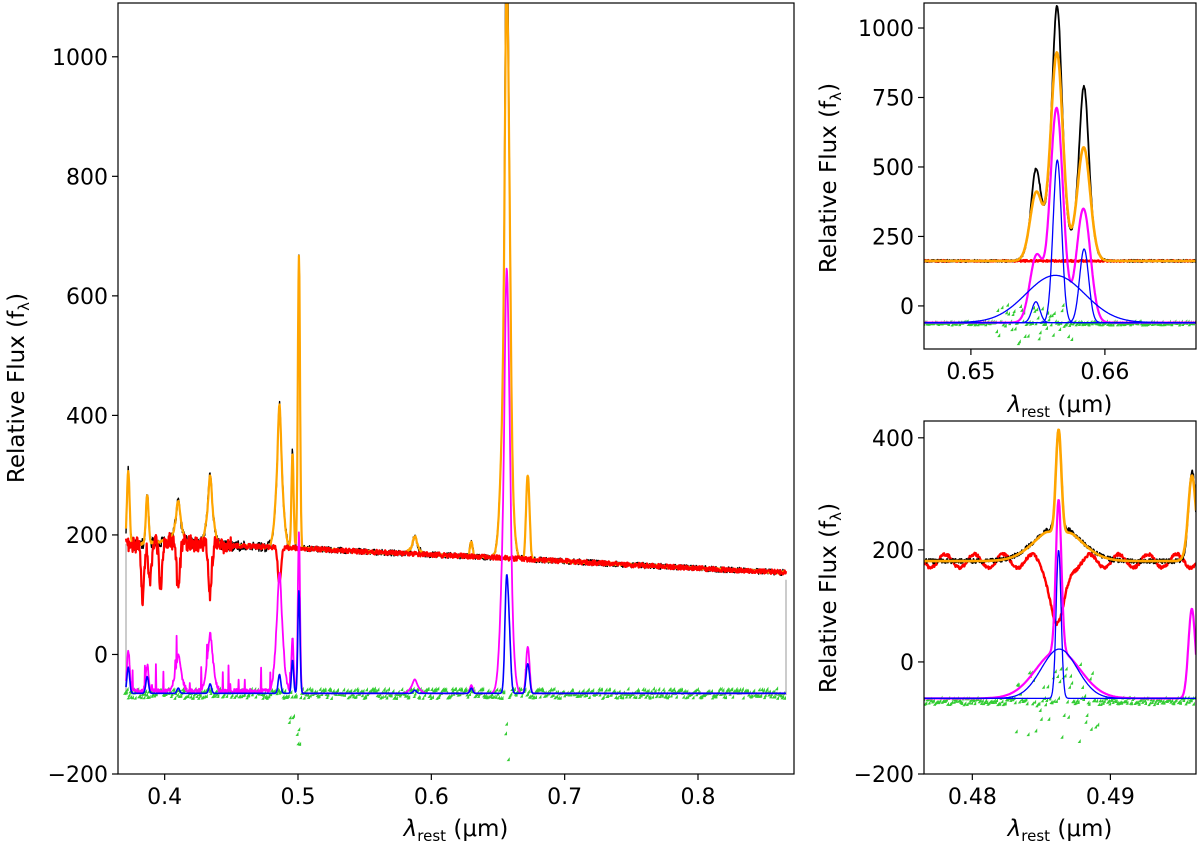  What do you see at coordinates (830, 178) in the screenshot?
I see `halpha-y-axis-label: Relative Flux (fλ)` at bounding box center [830, 178].